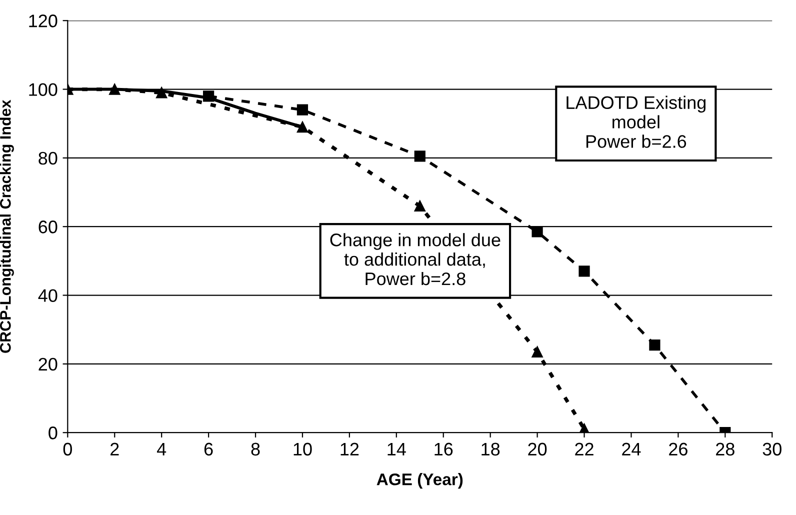  I want to click on x-tick-label: 10, so click(303, 449).